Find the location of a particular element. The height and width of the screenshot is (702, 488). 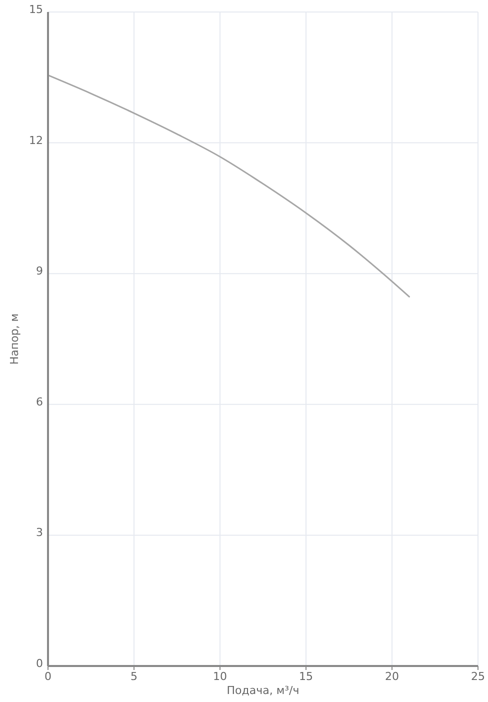

y-tick-label: 6 is located at coordinates (39, 401).